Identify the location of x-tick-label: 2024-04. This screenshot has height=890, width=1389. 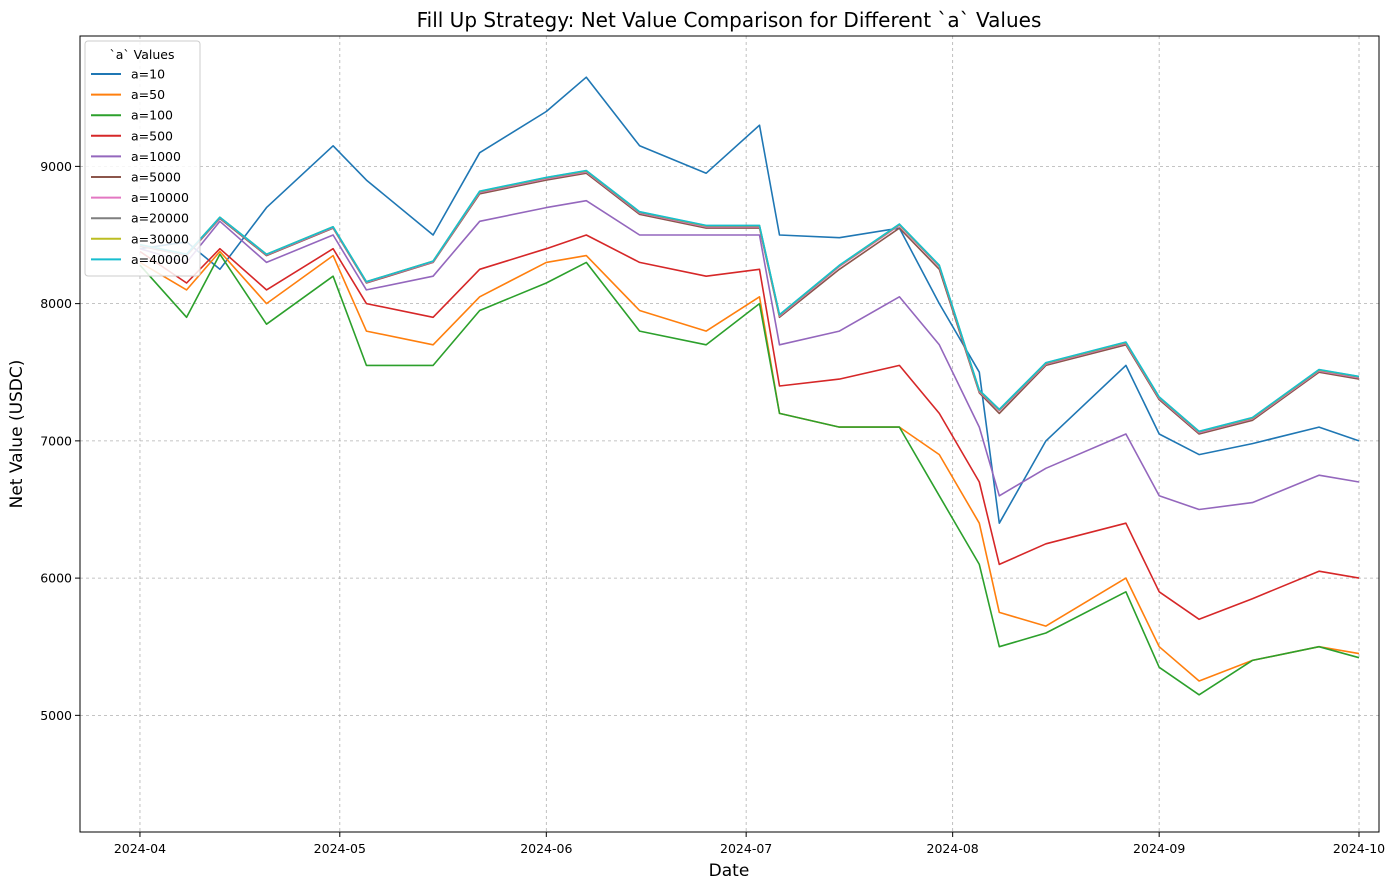
(140, 848).